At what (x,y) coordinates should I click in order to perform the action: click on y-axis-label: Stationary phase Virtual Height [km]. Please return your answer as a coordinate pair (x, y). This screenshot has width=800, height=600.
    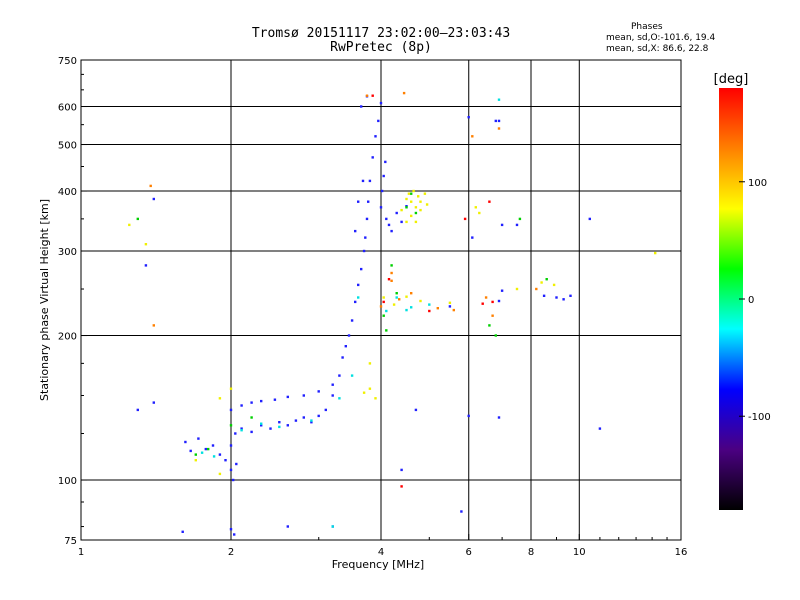
    Looking at the image, I should click on (44, 300).